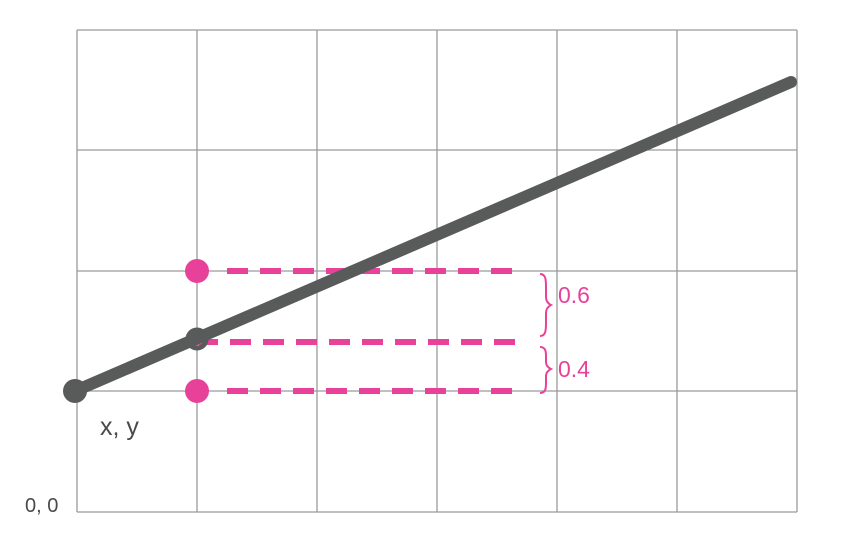  Describe the element at coordinates (546, 370) in the screenshot. I see `lower-brace` at that location.